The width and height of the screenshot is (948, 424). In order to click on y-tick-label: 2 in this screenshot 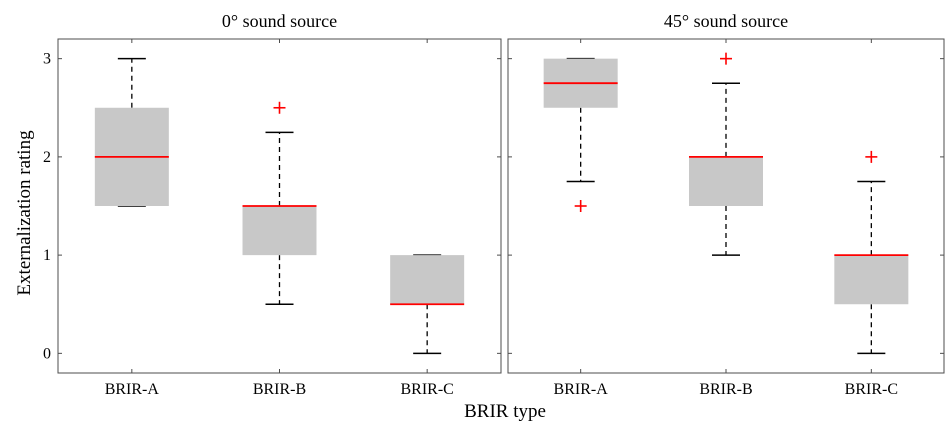, I will do `click(47, 157)`.